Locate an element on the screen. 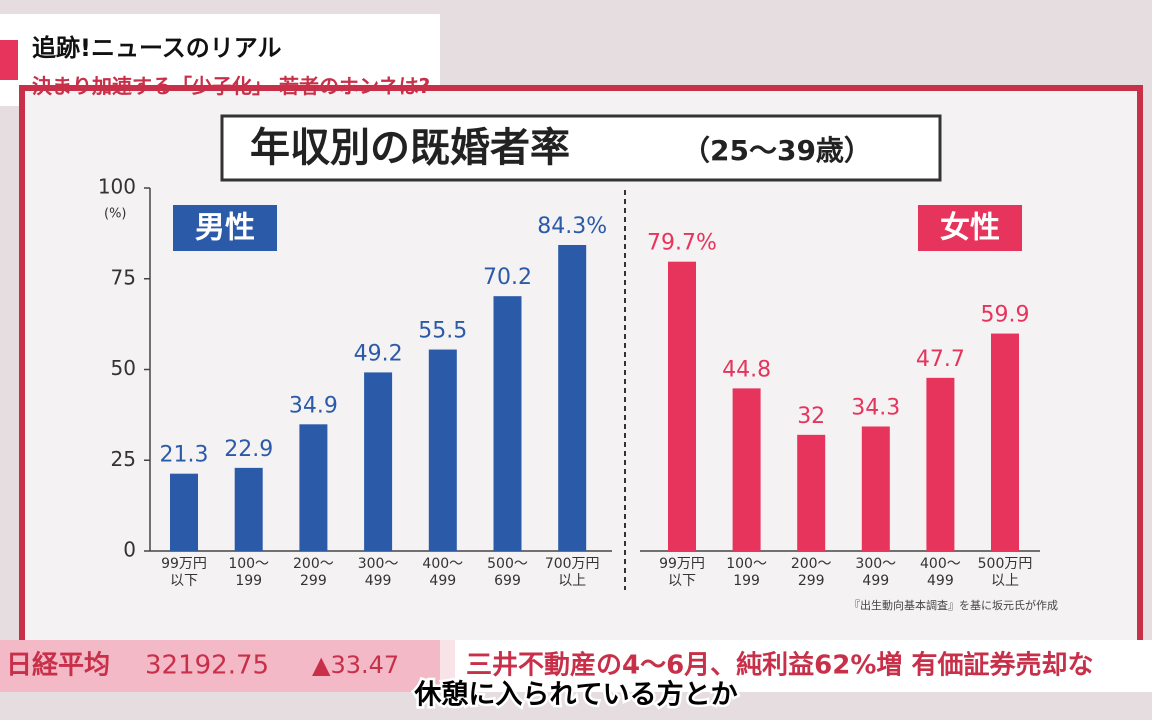 Image resolution: width=1152 pixels, height=720 pixels. program-name: 追跡!ニュースのリアル is located at coordinates (157, 48).